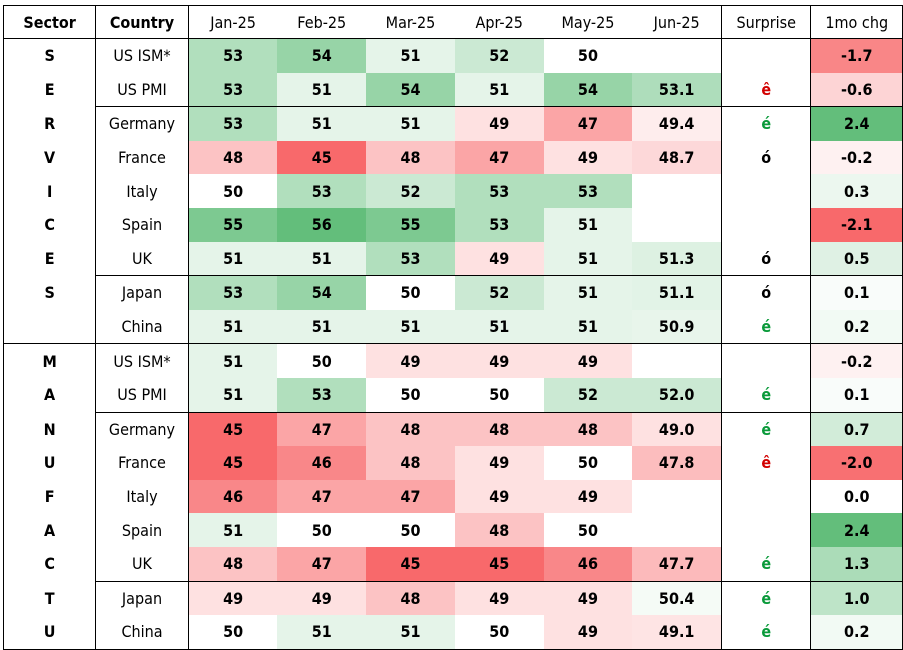  What do you see at coordinates (49, 632) in the screenshot?
I see `sector-letter: U` at bounding box center [49, 632].